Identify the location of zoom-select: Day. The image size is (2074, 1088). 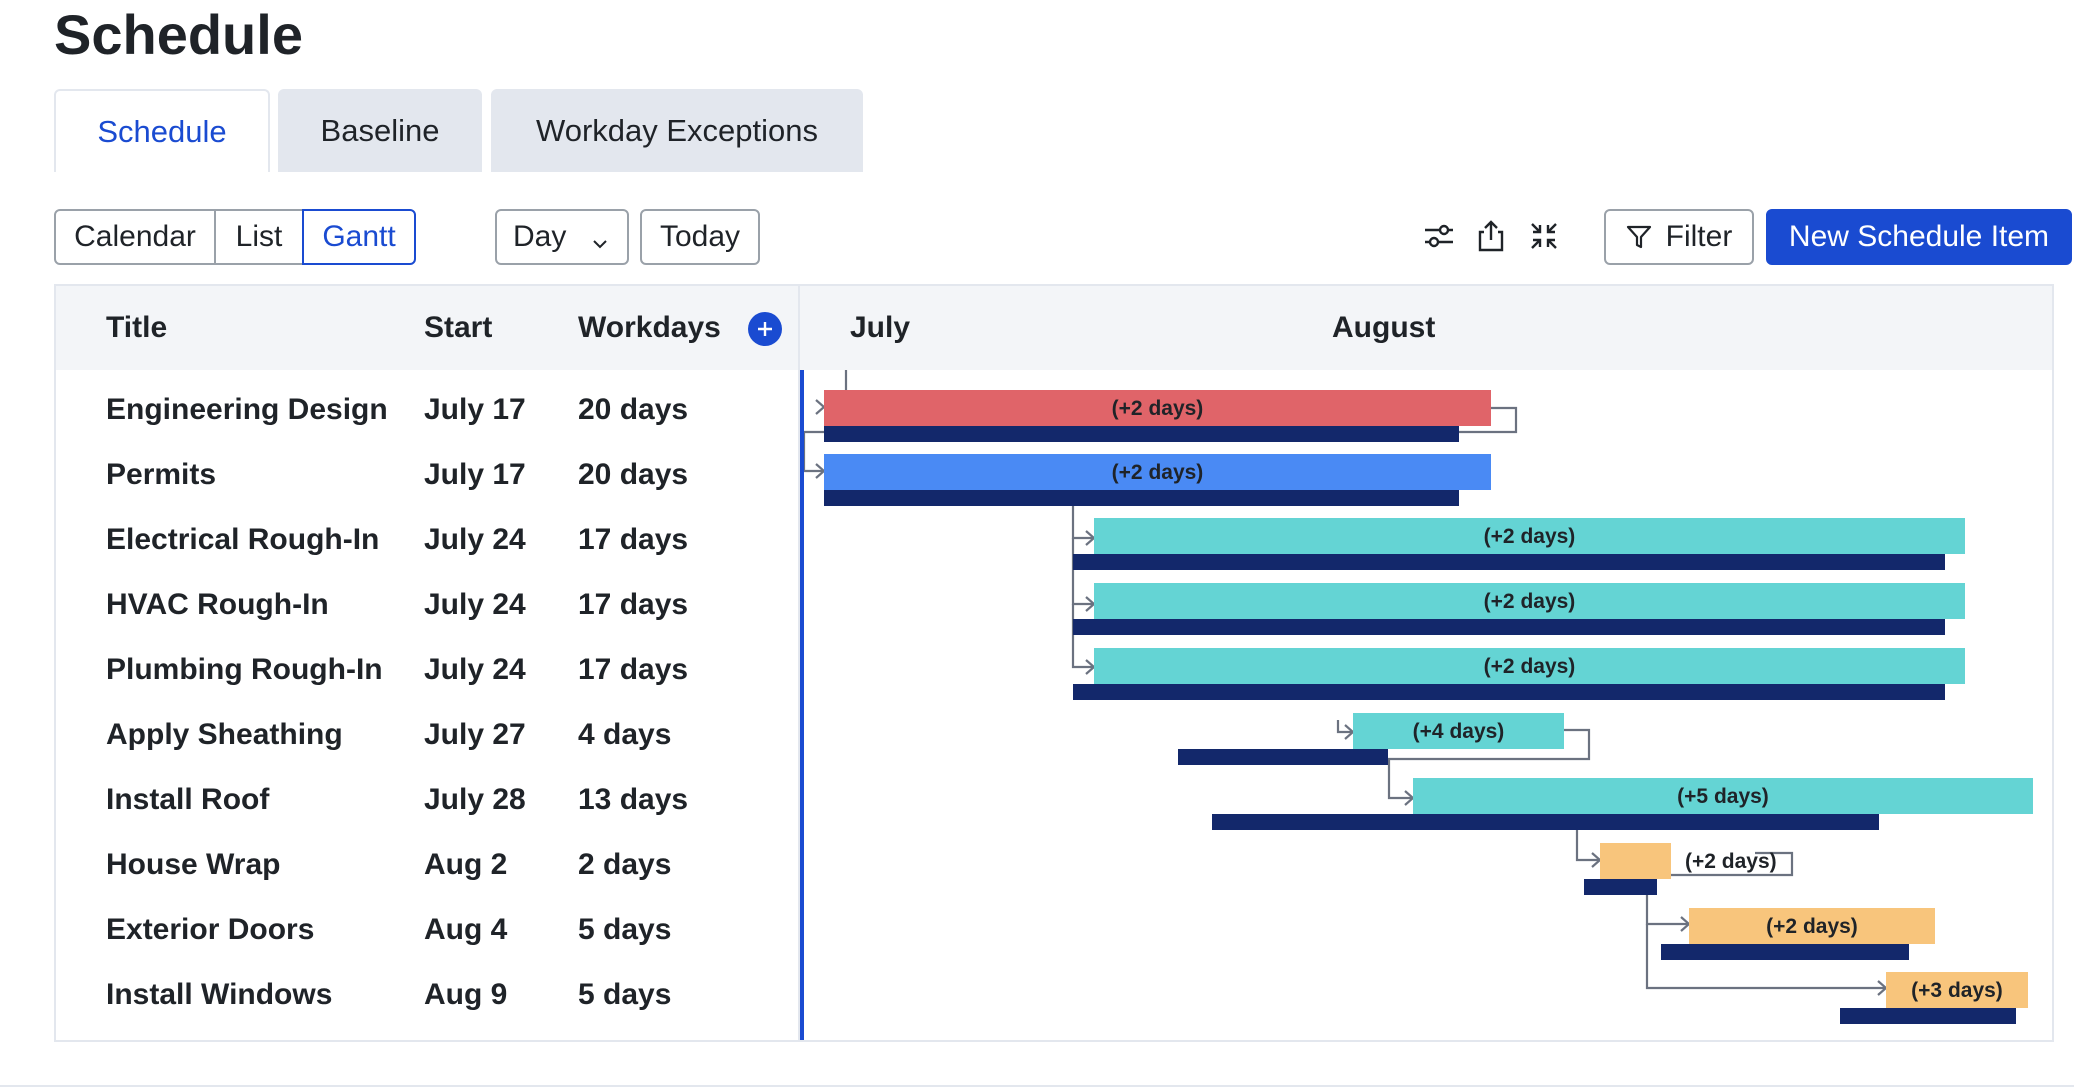
(562, 237).